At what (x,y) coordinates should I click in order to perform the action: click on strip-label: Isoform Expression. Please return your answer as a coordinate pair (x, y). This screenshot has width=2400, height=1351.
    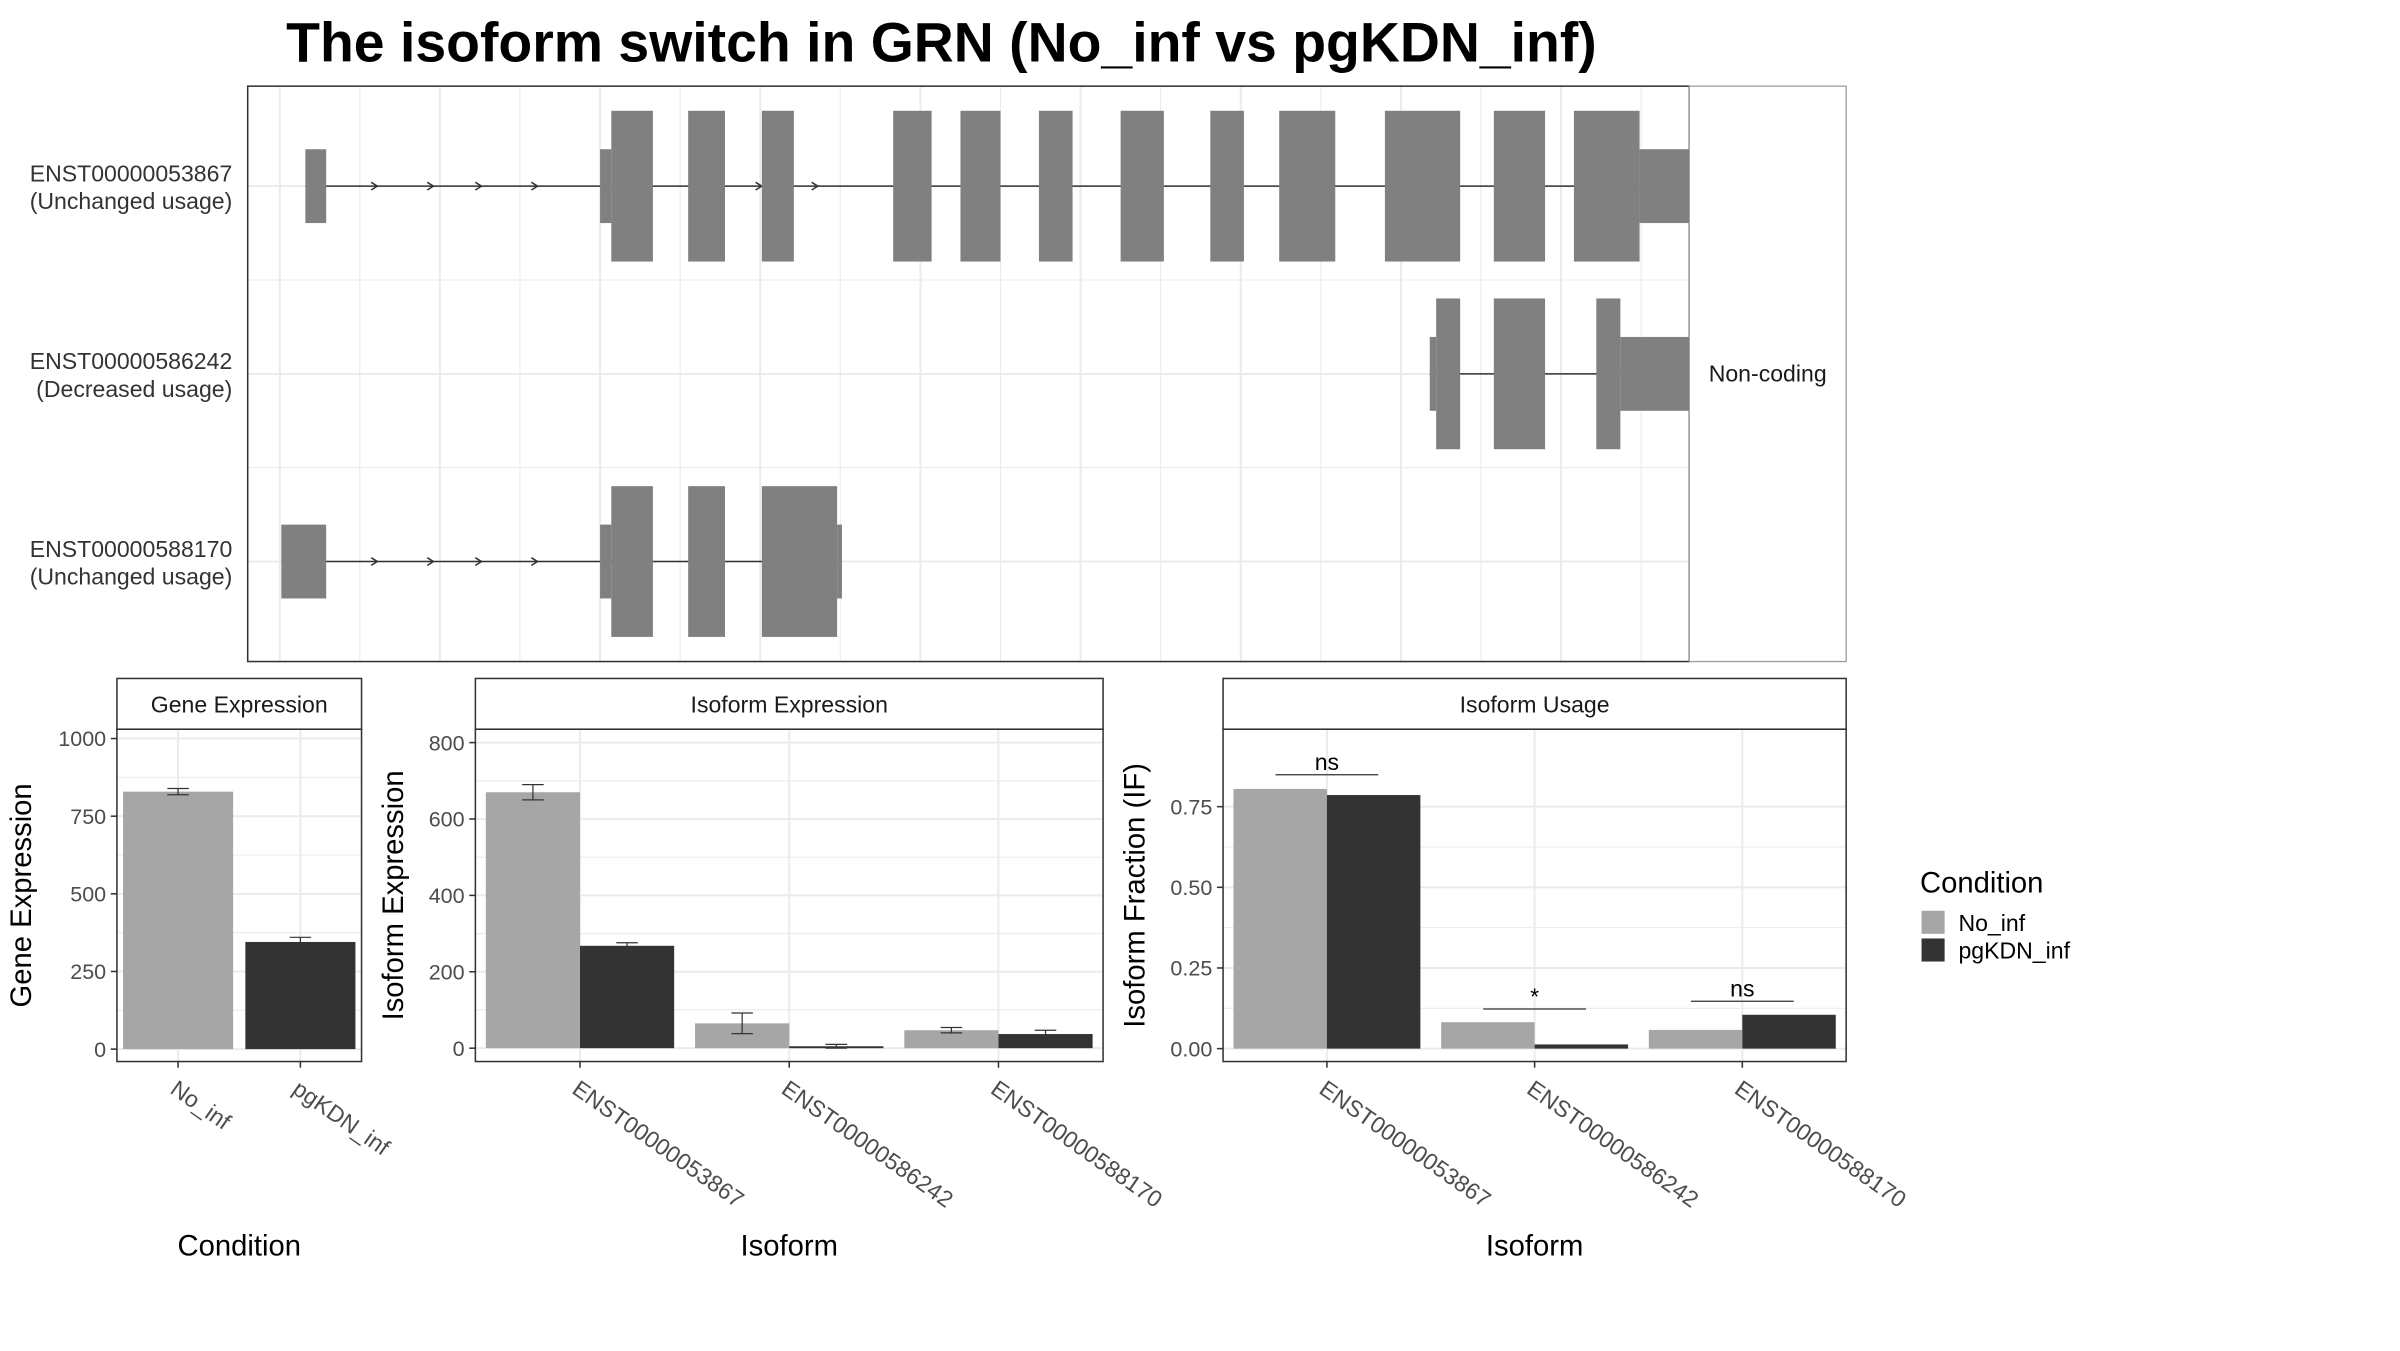
    Looking at the image, I should click on (789, 704).